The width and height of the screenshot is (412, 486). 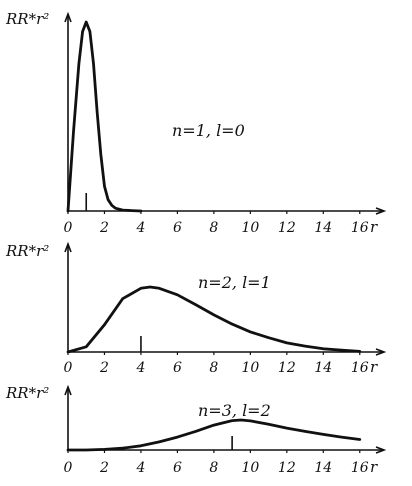 What do you see at coordinates (208, 130) in the screenshot?
I see `quantum-number-annotation: n=1, l=0` at bounding box center [208, 130].